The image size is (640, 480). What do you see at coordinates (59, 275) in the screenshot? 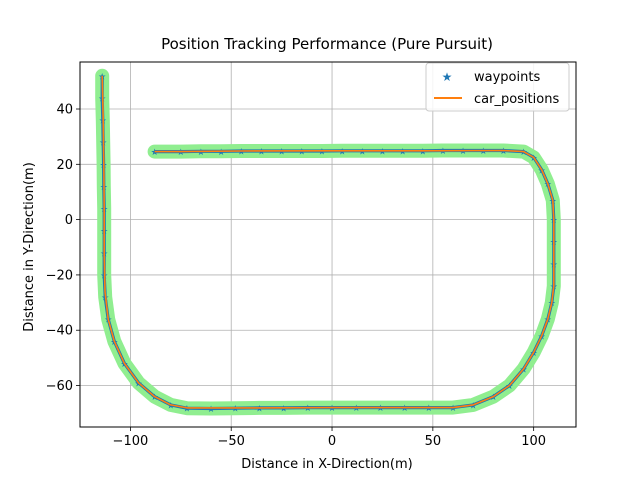
I see `y-tick-label: −20` at bounding box center [59, 275].